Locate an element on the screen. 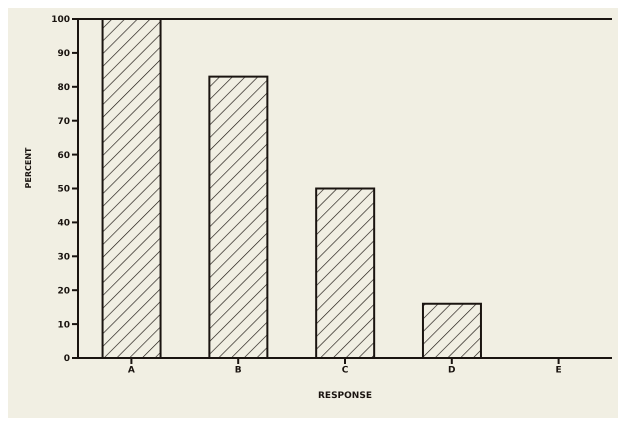 This screenshot has width=626, height=426. y-axis-title: PERCENT is located at coordinates (28, 167).